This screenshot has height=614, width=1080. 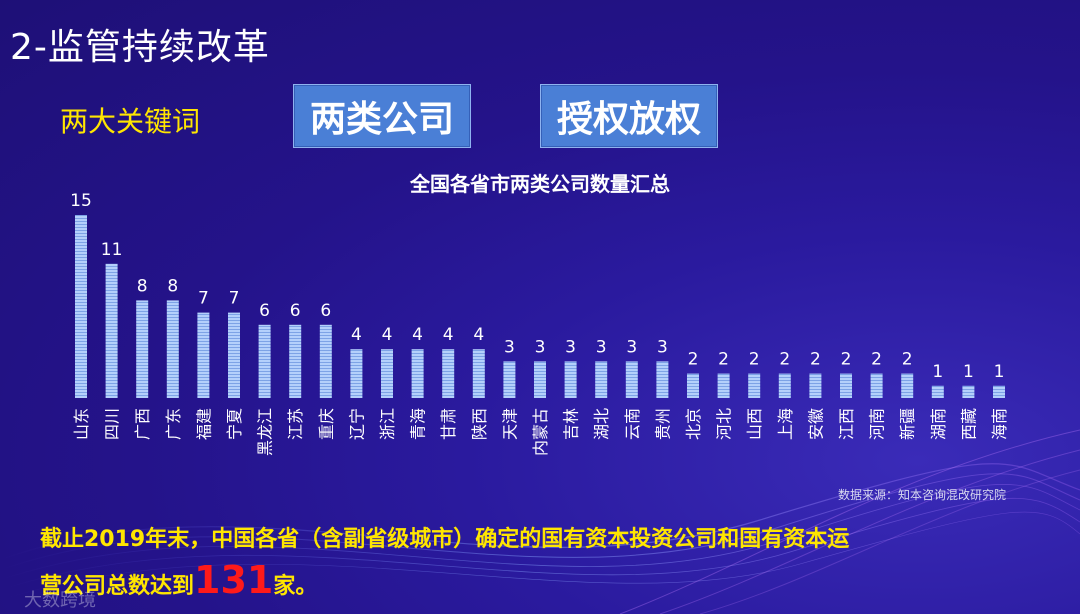 What do you see at coordinates (356, 373) in the screenshot?
I see `bar-辽宁` at bounding box center [356, 373].